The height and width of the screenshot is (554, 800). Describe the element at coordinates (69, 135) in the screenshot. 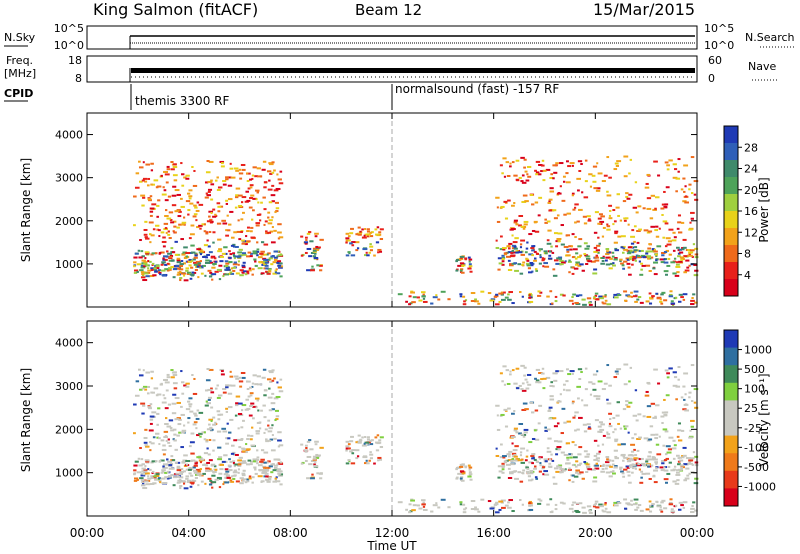

I see `y-tick-label: 4000` at that location.